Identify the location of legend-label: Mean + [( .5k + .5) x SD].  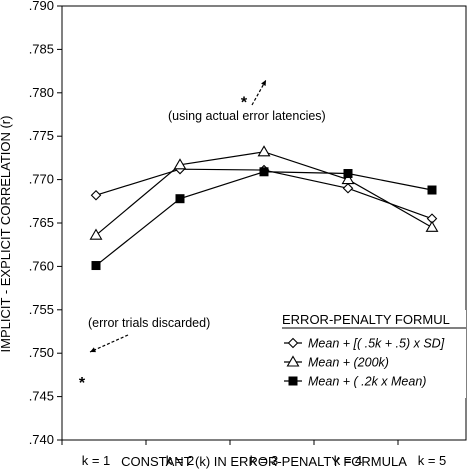
(376, 344).